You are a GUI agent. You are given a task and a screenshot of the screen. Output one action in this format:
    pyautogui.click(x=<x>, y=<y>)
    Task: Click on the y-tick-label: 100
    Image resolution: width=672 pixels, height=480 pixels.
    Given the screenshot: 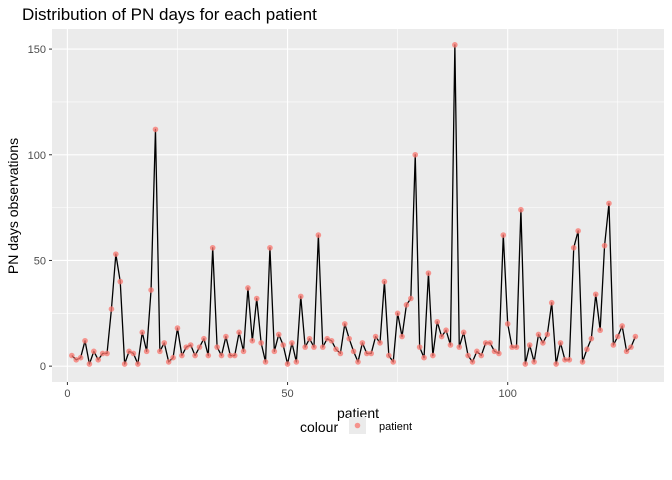 What is the action you would take?
    pyautogui.click(x=37, y=156)
    